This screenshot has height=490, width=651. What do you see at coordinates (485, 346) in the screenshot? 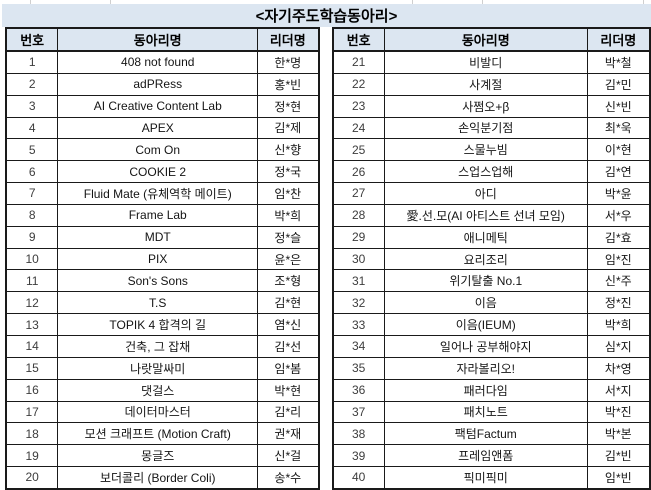
I see `club-name-cell: 일어나 공부해야지` at bounding box center [485, 346].